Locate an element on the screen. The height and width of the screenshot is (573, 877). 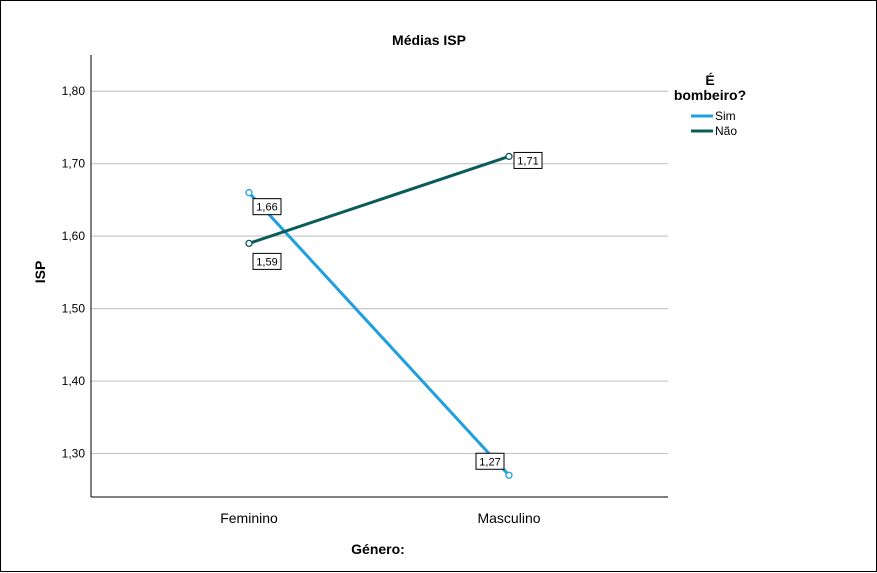
data-label: 1,71 is located at coordinates (527, 161).